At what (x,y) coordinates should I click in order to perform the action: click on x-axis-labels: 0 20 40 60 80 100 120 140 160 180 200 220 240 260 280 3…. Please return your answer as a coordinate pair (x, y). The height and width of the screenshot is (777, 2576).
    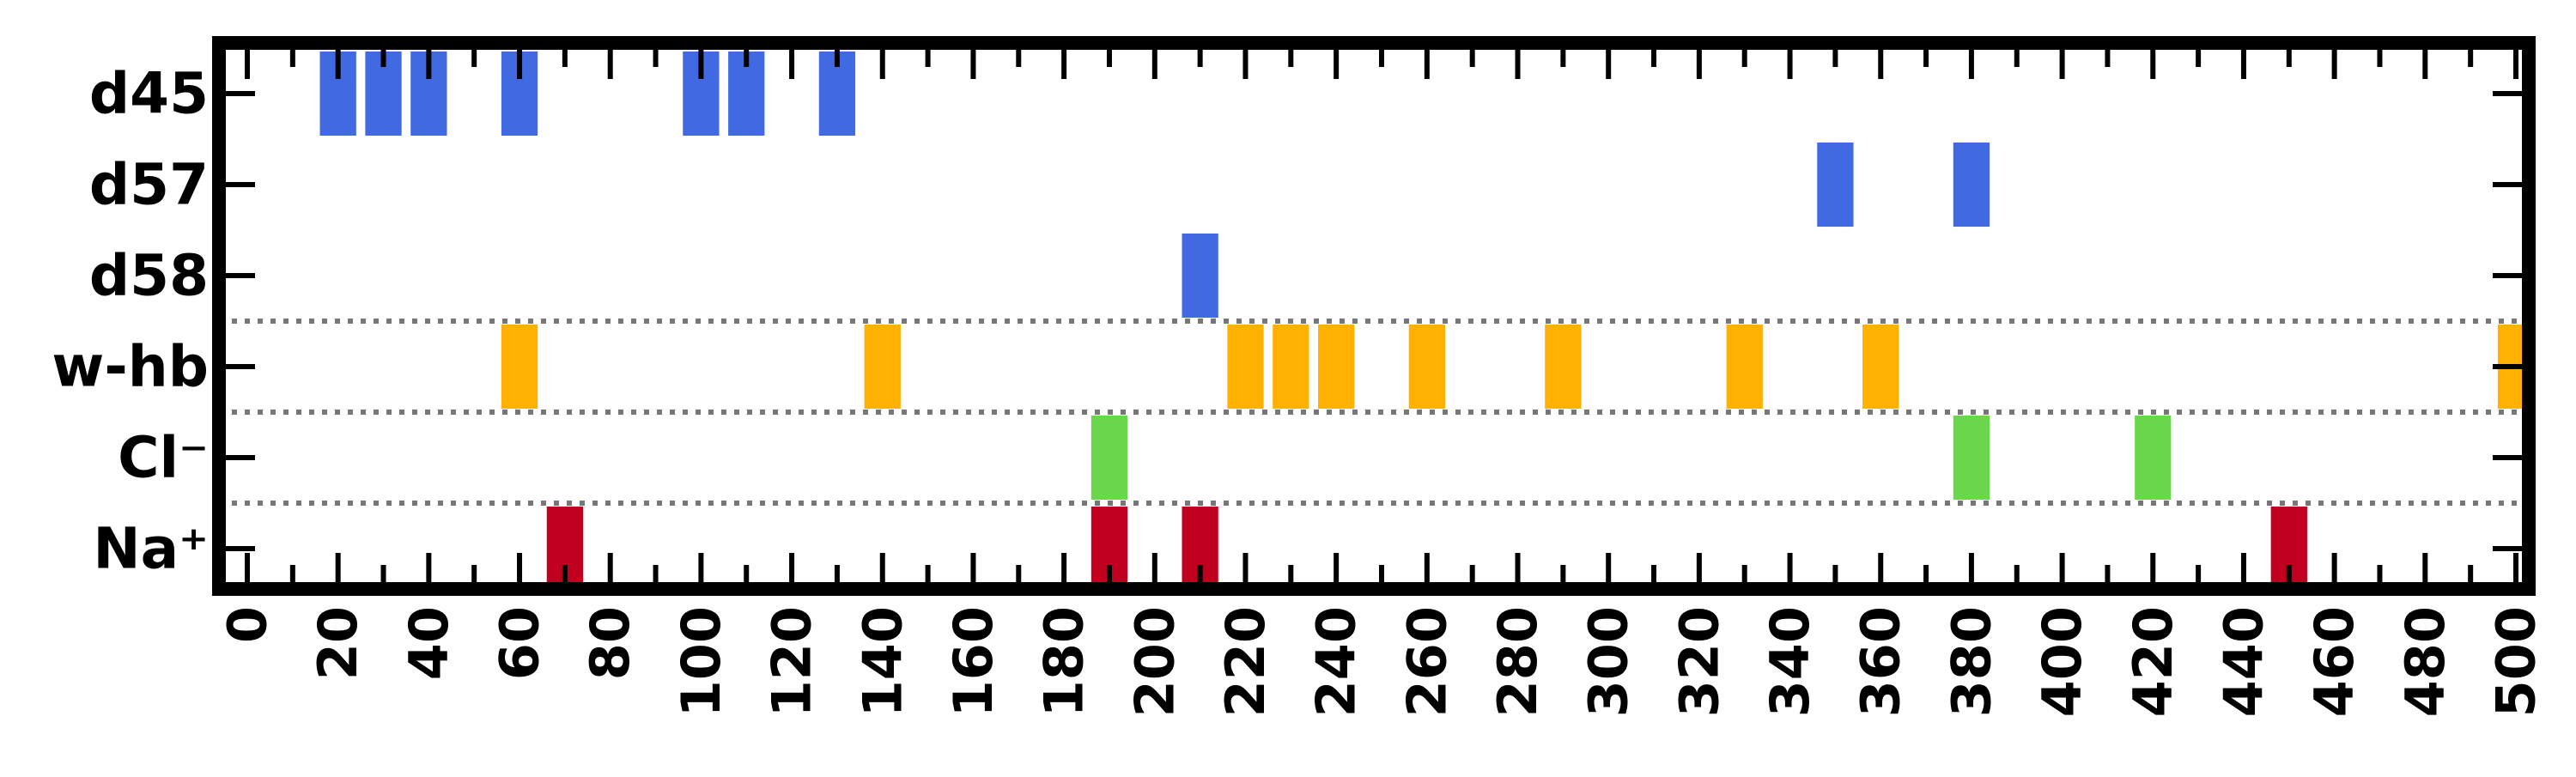
    Looking at the image, I should click on (1382, 661).